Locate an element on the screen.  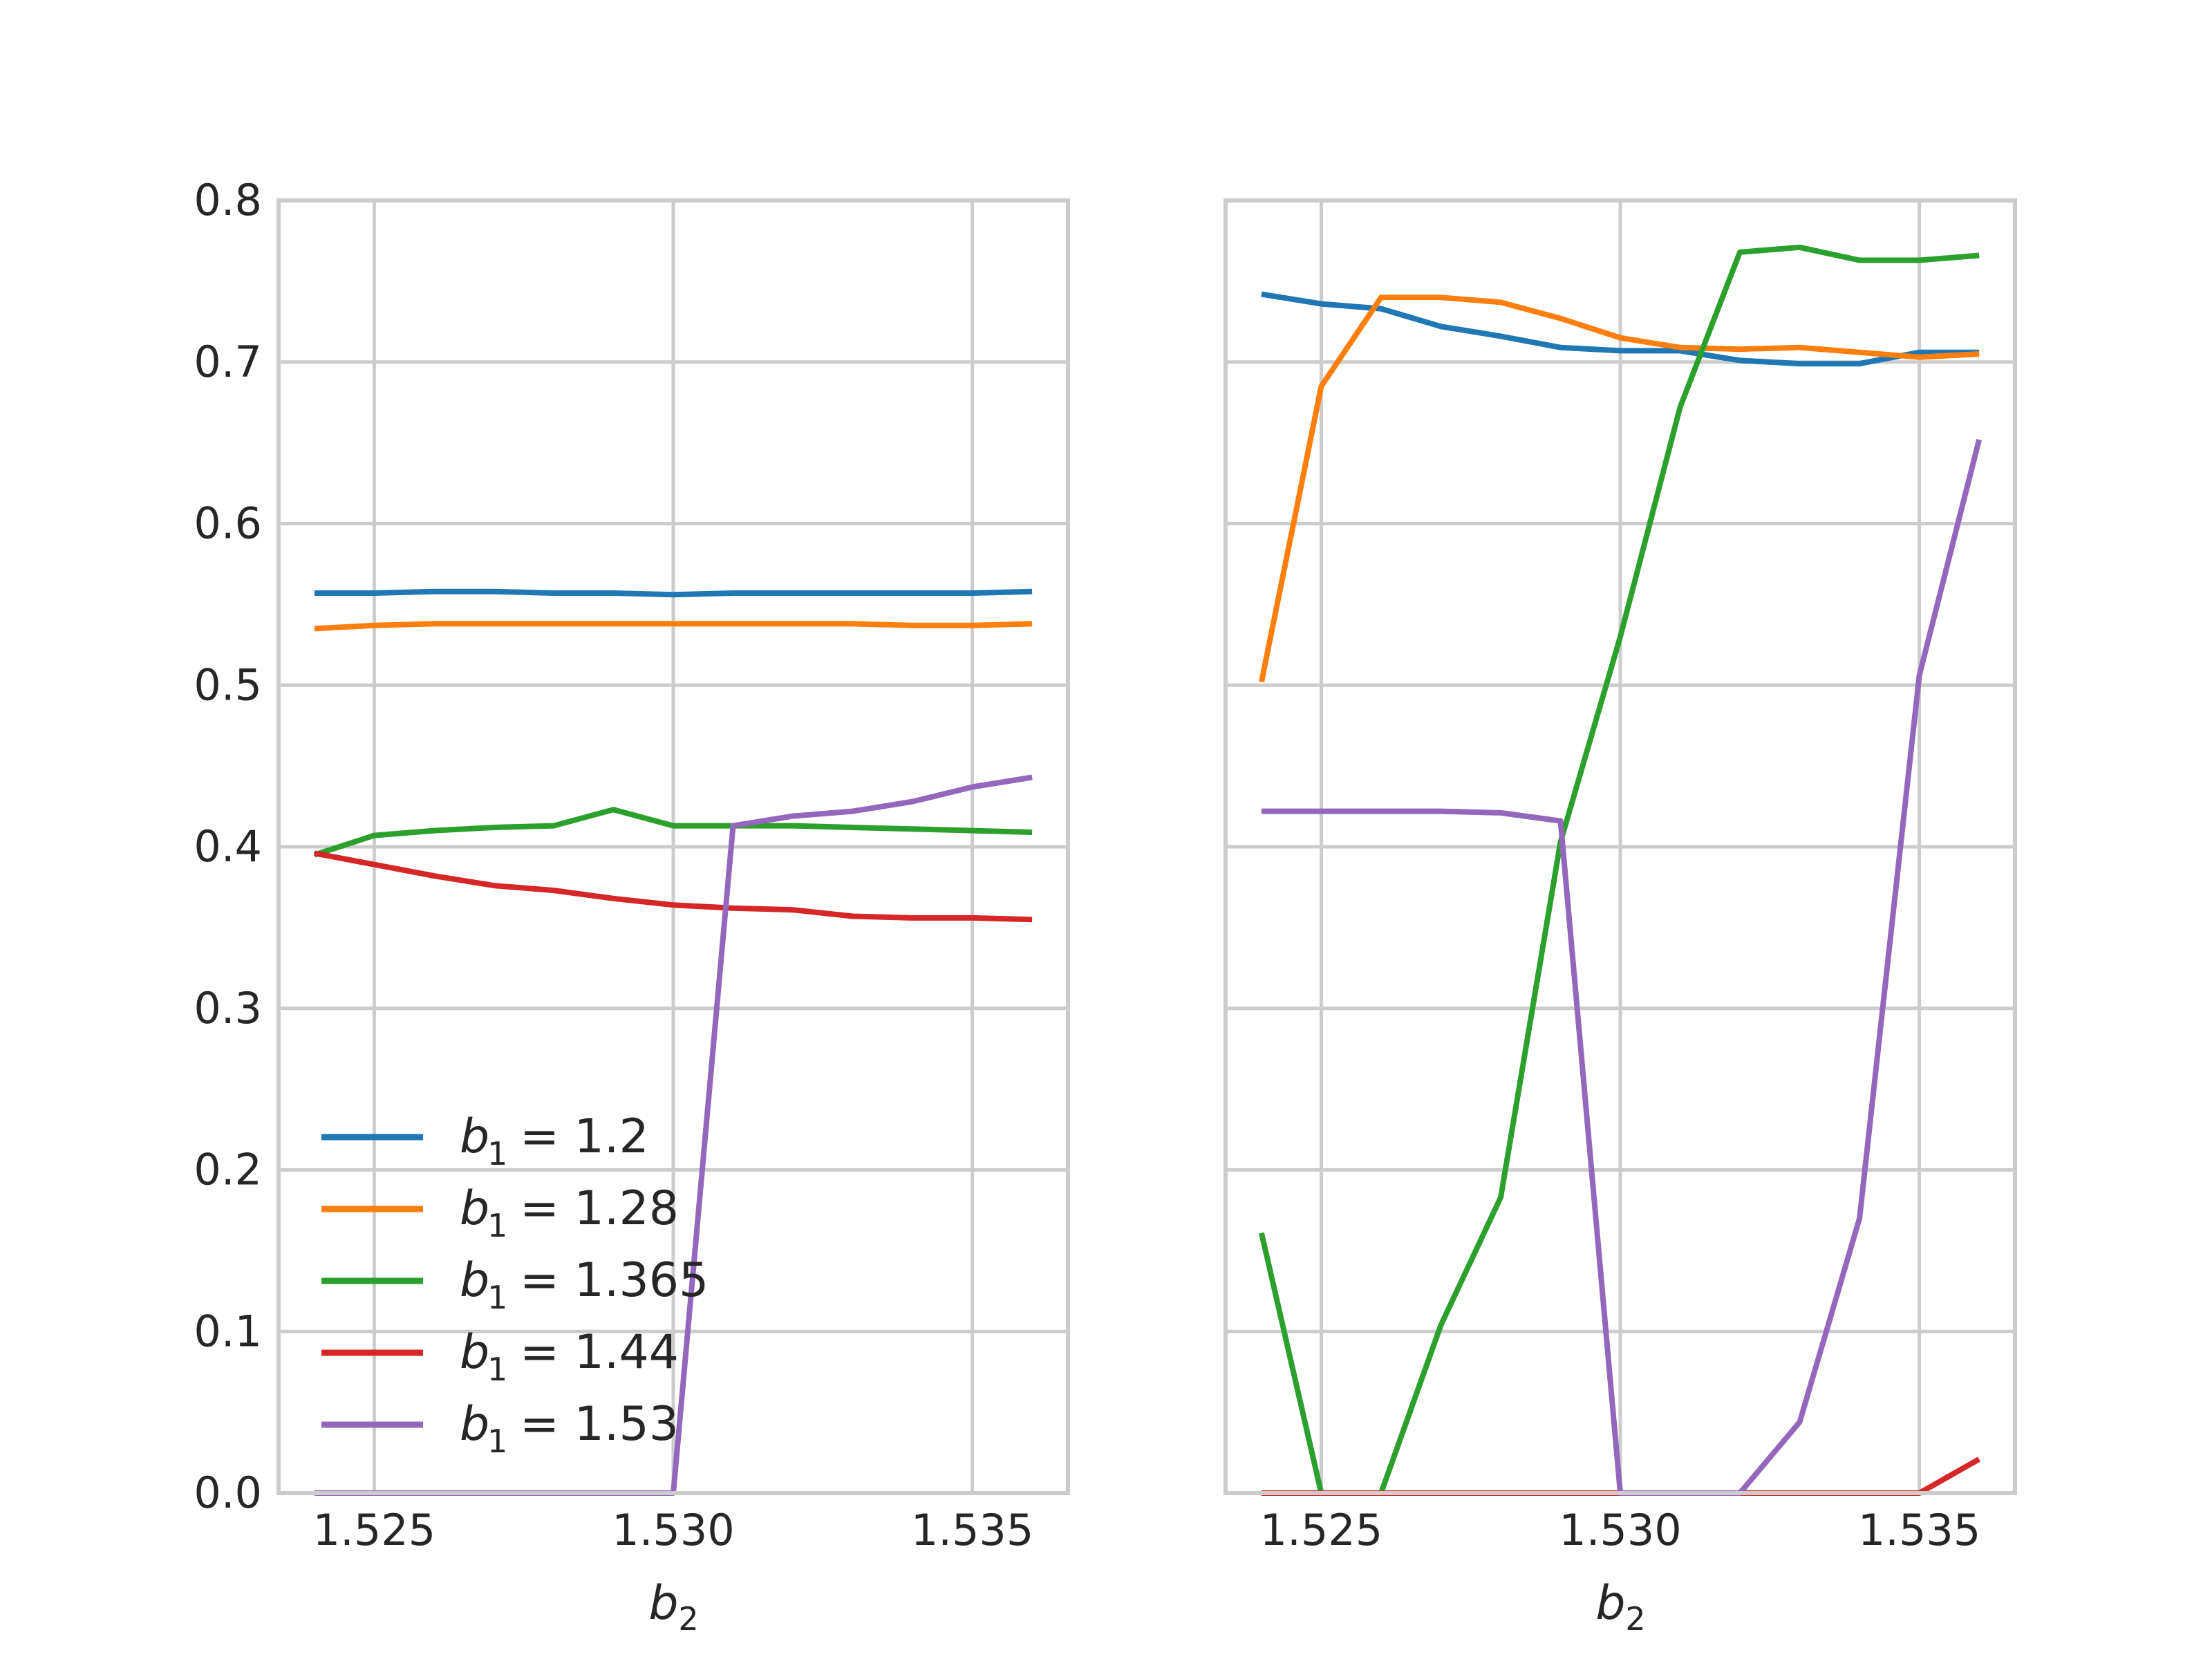
y-tick-label: 0.6 is located at coordinates (228, 523).